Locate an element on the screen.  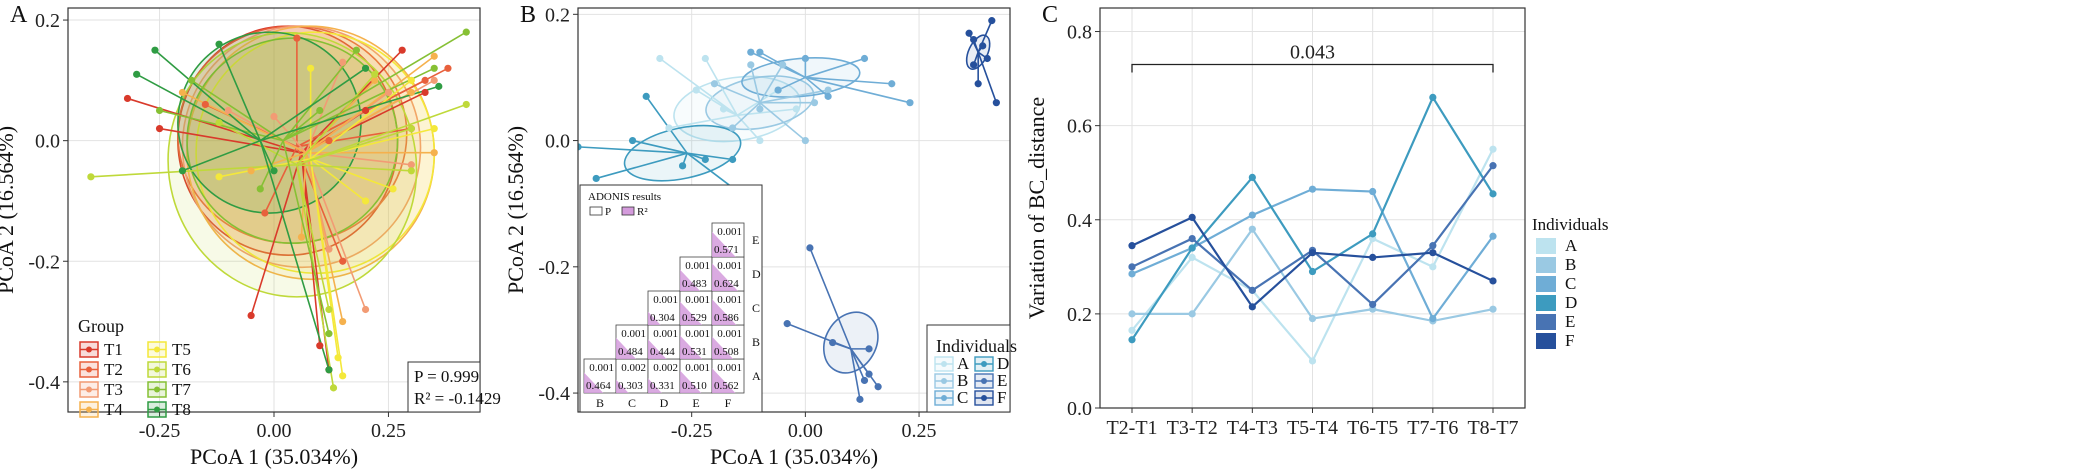
adonis-key-p-label: P is located at coordinates (608, 212).